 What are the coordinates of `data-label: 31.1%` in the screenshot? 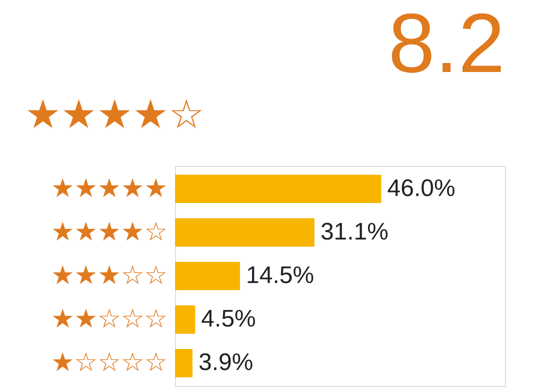 It's located at (354, 232).